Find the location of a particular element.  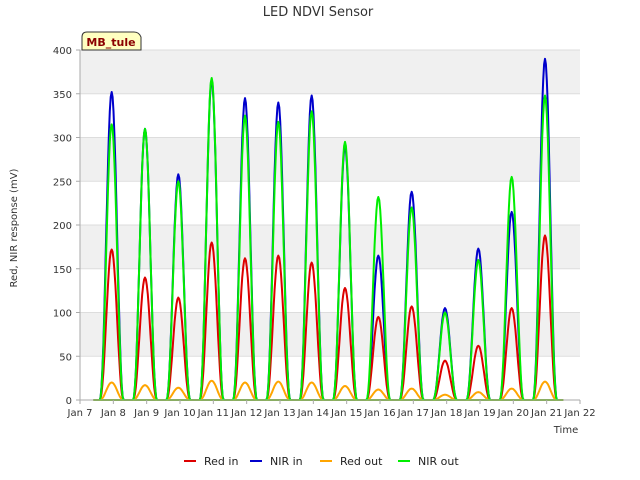

x-tick-label: Jan 20 is located at coordinates (513, 413).